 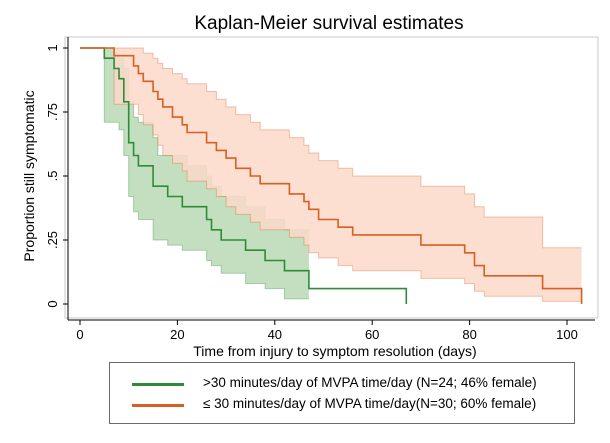 I want to click on x-tick-label: 100, so click(x=567, y=334).